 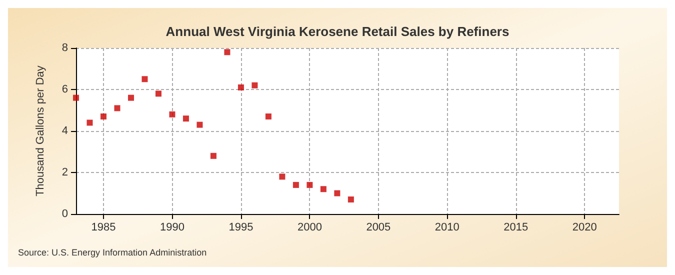 What do you see at coordinates (65, 48) in the screenshot?
I see `y-tick-label: 8` at bounding box center [65, 48].